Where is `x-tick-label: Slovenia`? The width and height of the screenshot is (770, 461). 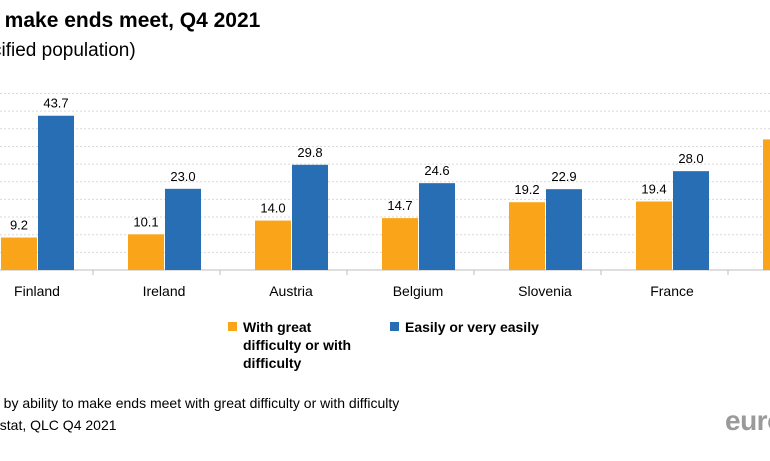 x-tick-label: Slovenia is located at coordinates (545, 291).